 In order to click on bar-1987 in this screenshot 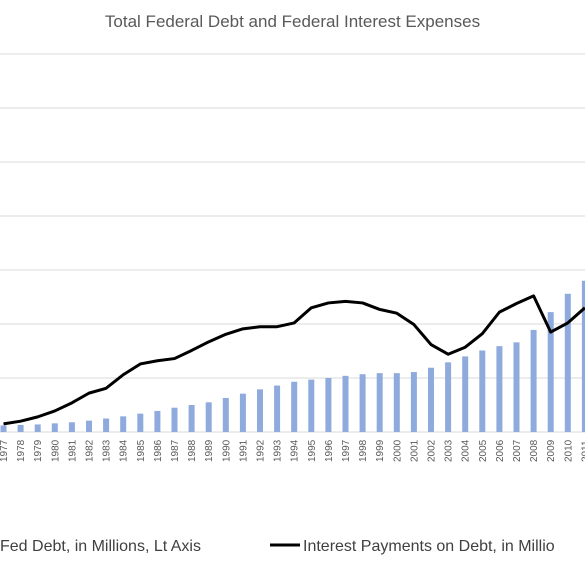, I will do `click(174, 419)`.